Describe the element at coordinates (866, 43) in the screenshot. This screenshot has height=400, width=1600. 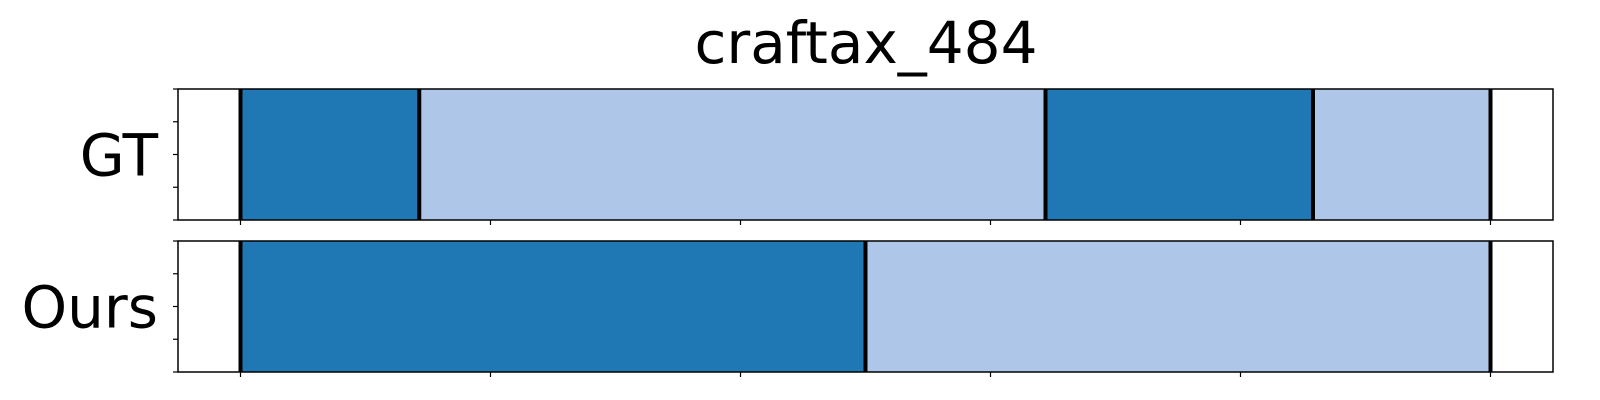
I see `chart-title: craftax_484` at that location.